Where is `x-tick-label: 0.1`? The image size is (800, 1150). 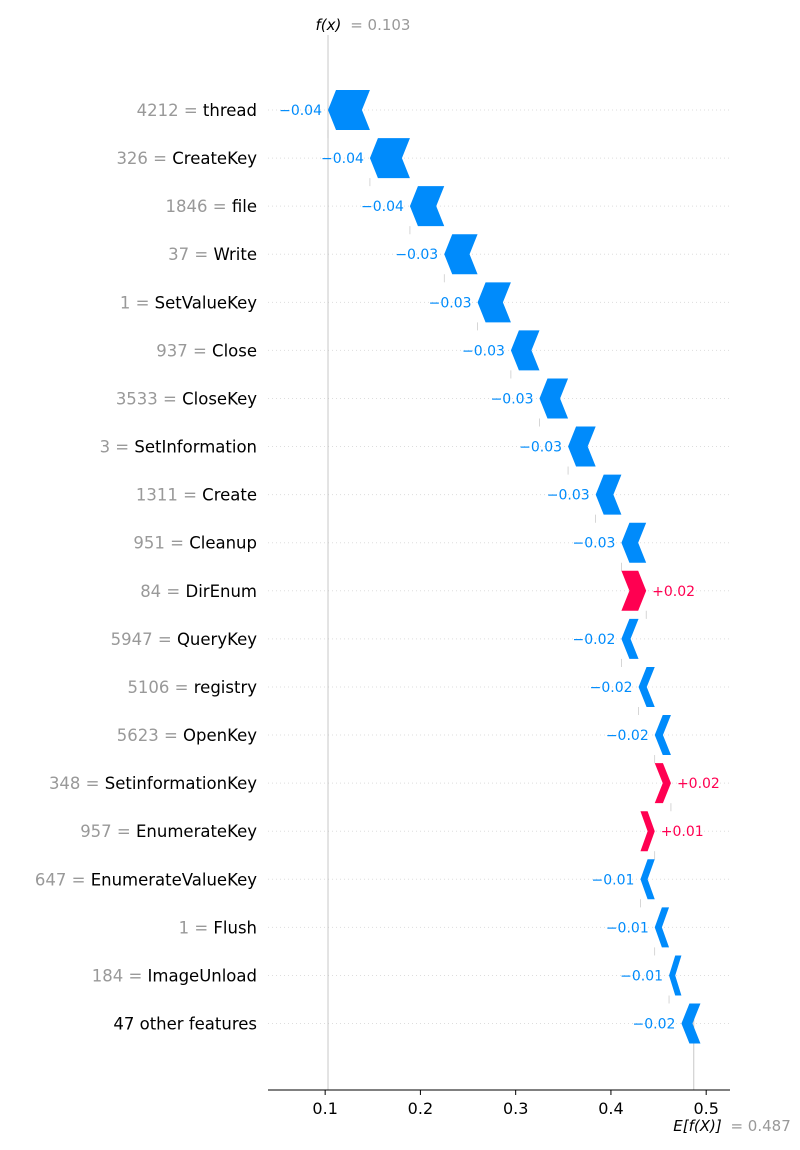 x-tick-label: 0.1 is located at coordinates (324, 1108).